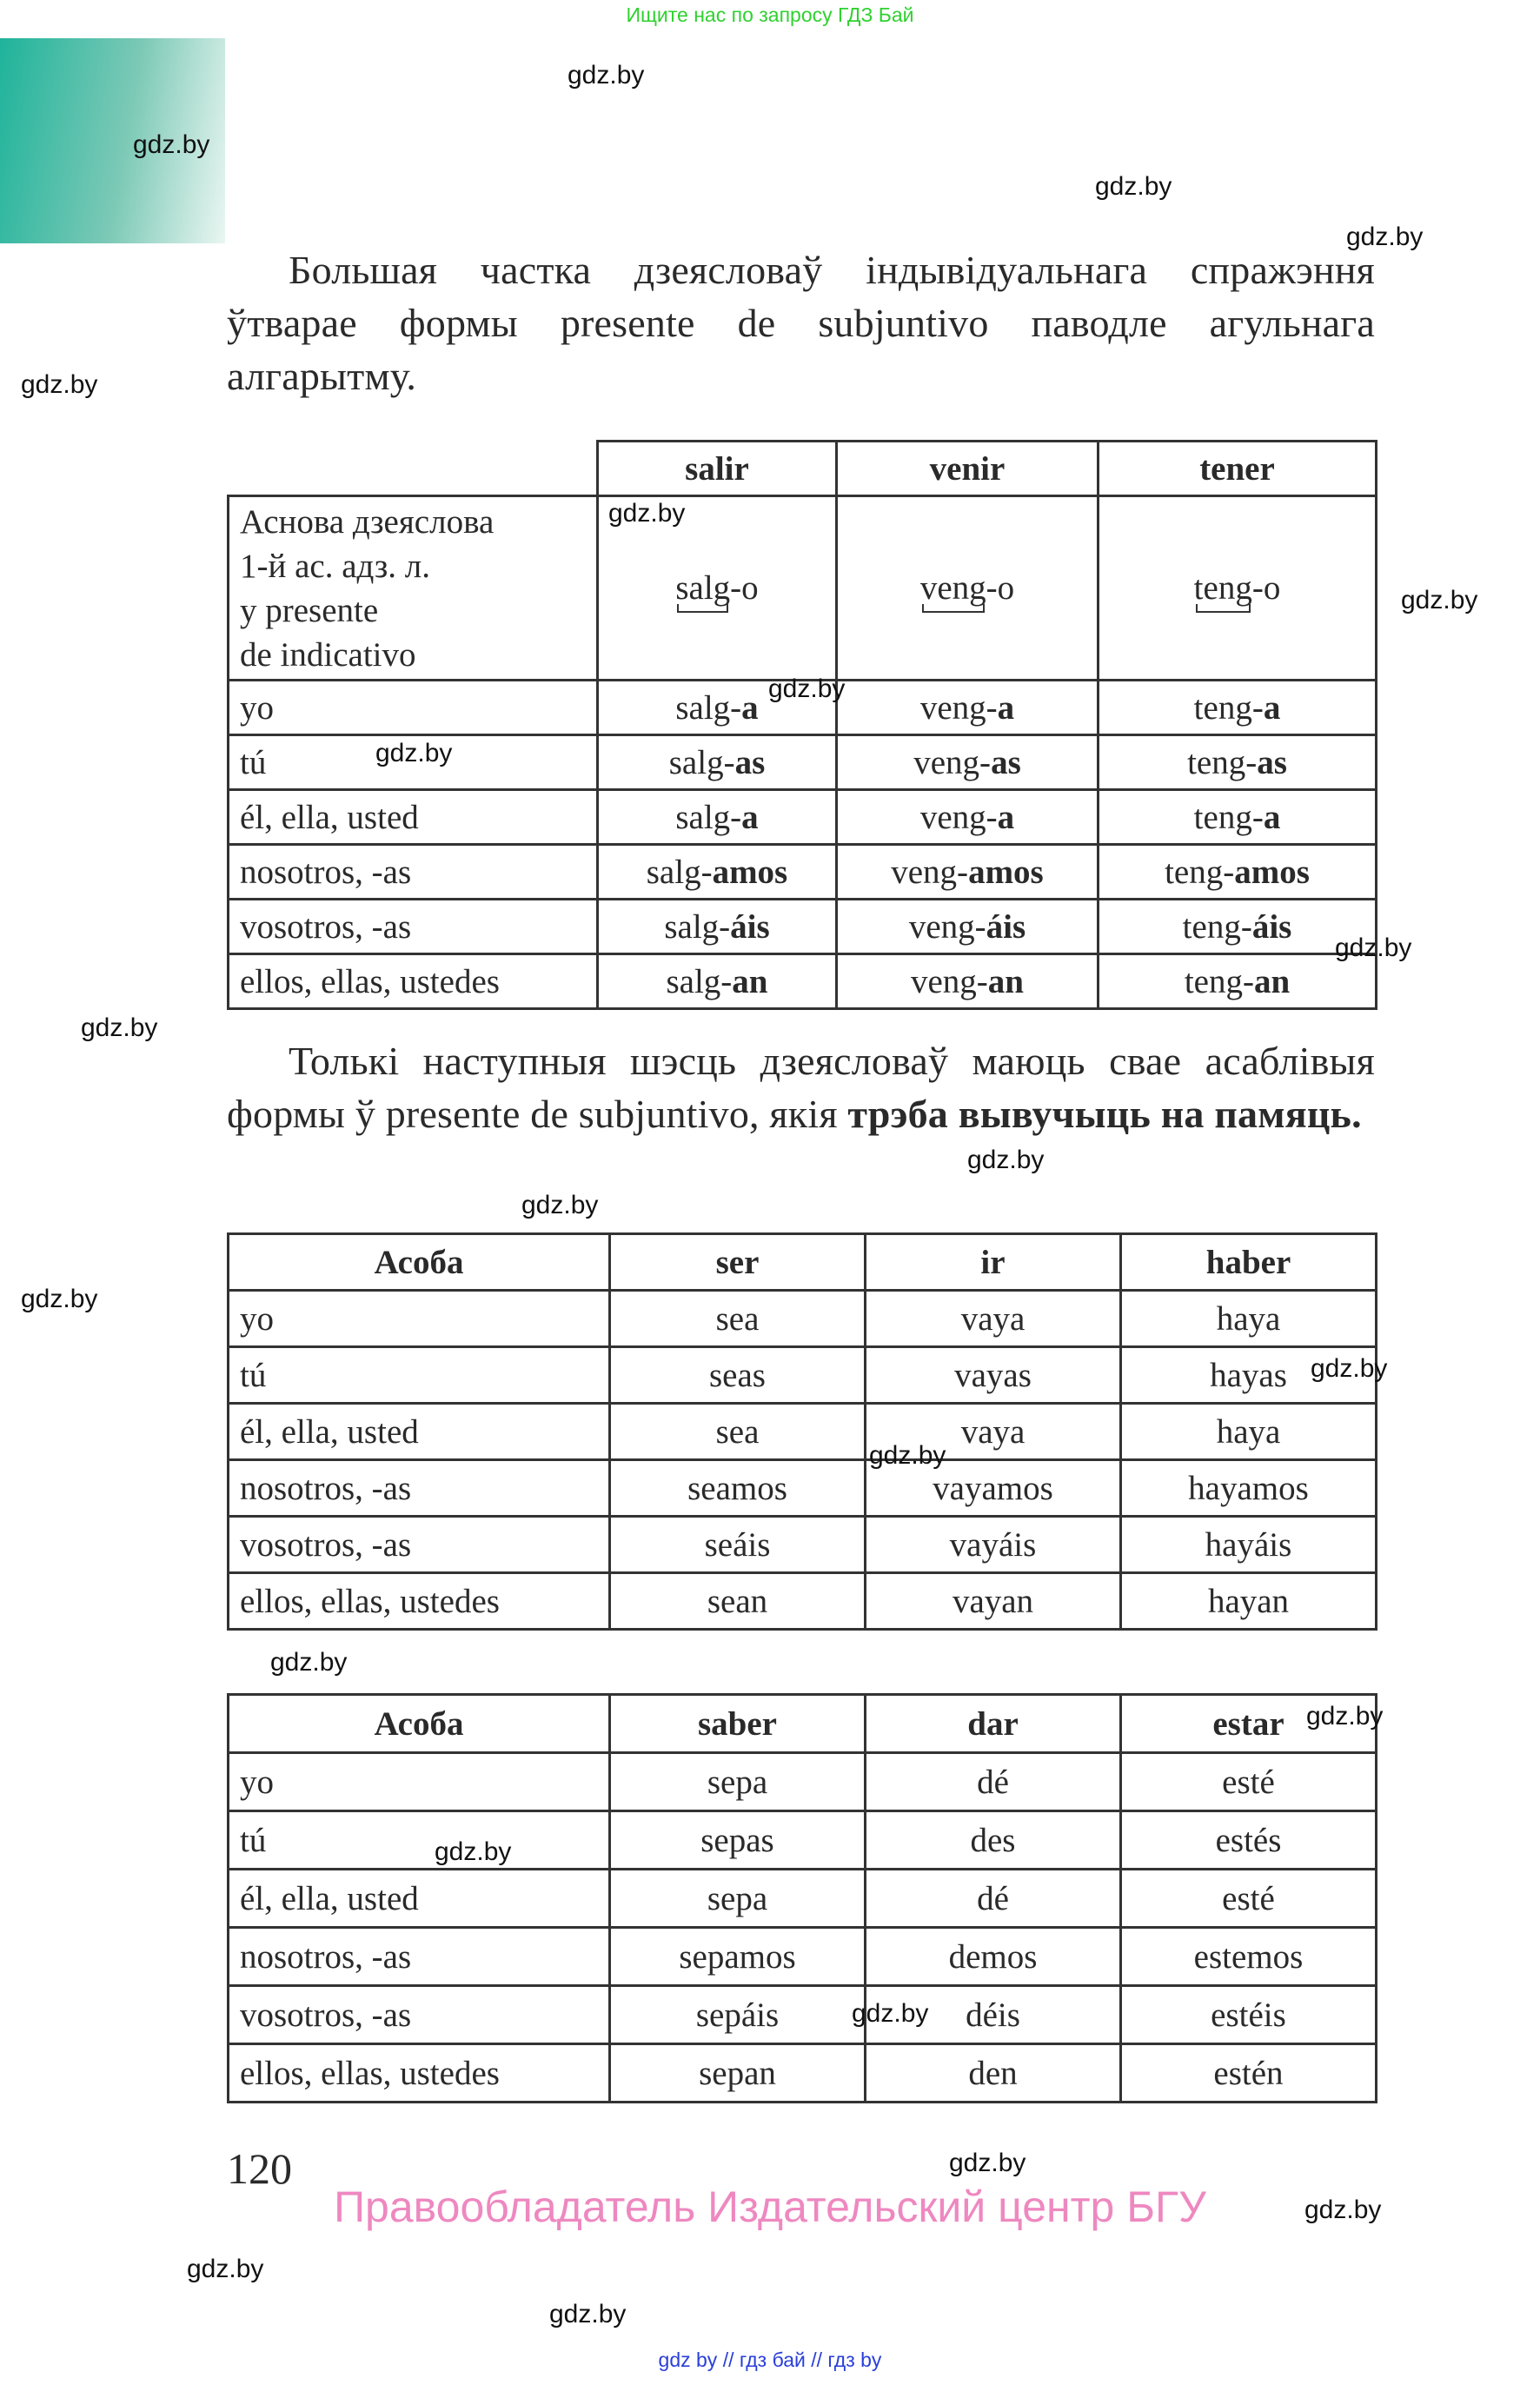 This screenshot has height=2385, width=1540. I want to click on stem-cell: salg-o, so click(717, 588).